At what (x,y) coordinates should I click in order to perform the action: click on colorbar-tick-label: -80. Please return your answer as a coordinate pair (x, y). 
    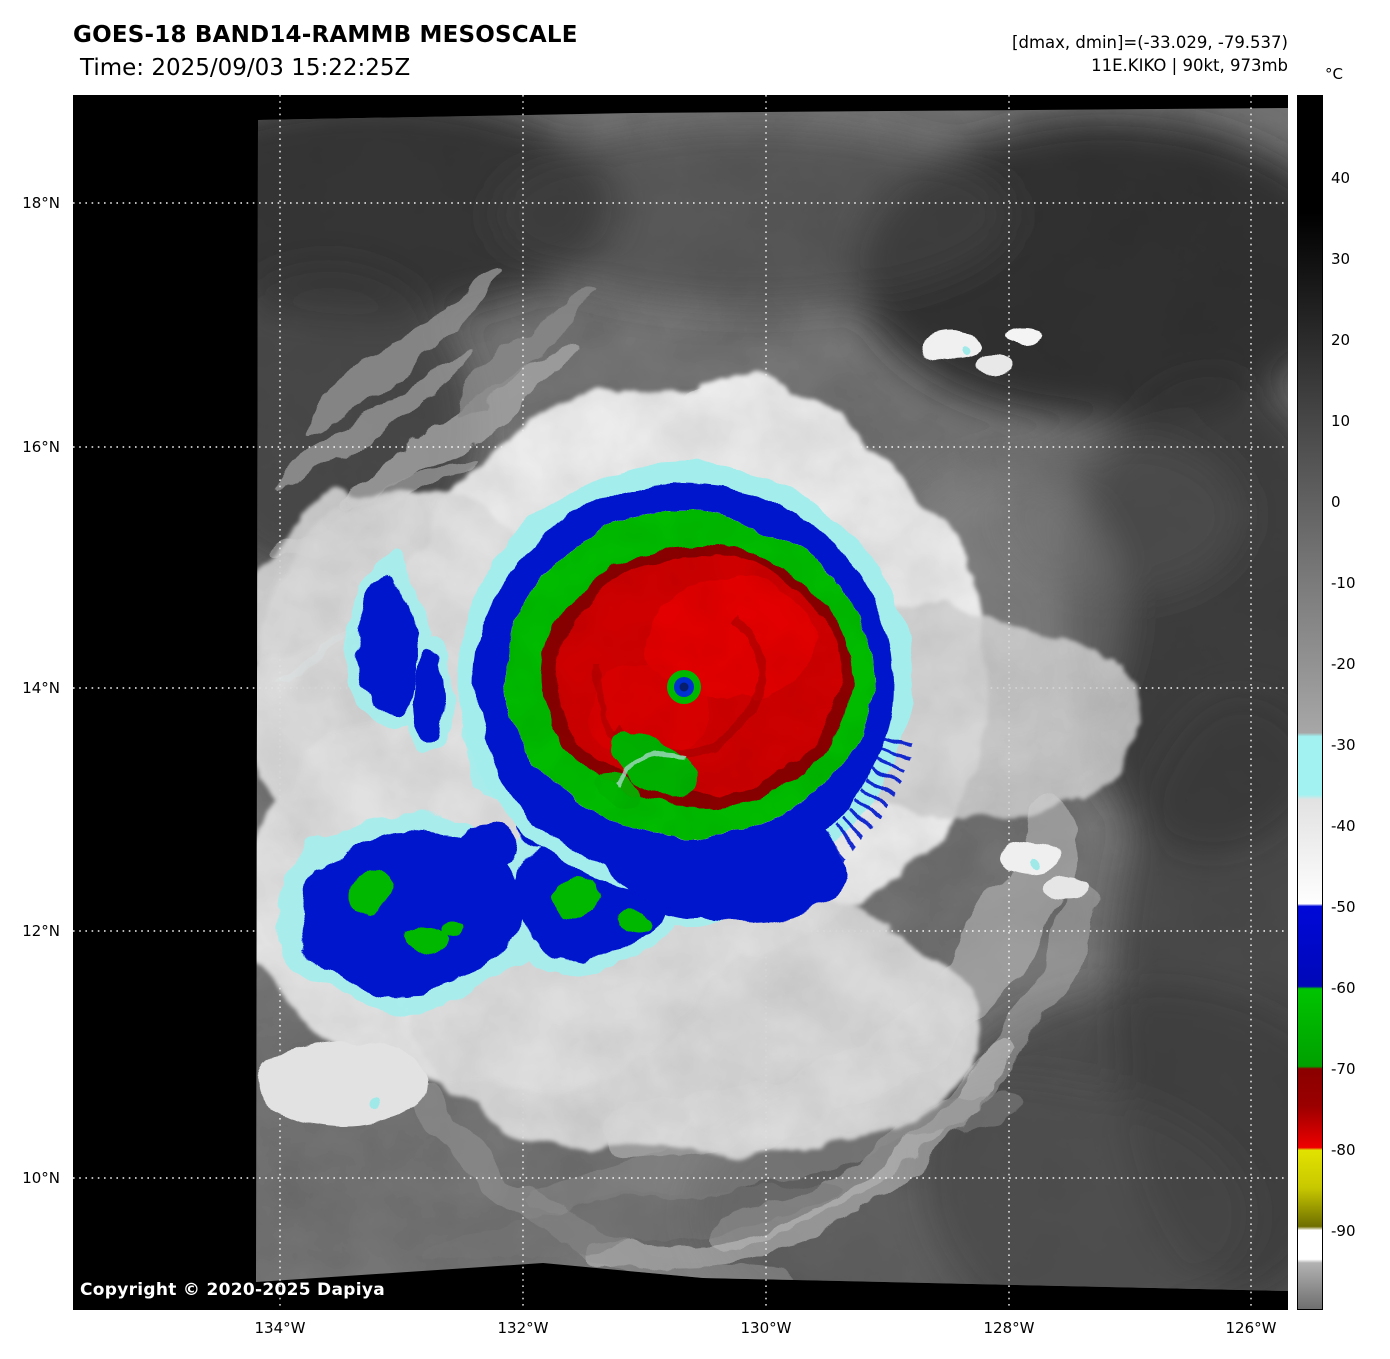
    Looking at the image, I should click on (1343, 1150).